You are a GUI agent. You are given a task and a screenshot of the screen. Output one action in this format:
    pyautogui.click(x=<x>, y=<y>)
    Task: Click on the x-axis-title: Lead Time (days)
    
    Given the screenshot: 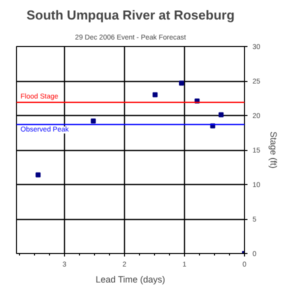 What is the action you would take?
    pyautogui.click(x=131, y=279)
    